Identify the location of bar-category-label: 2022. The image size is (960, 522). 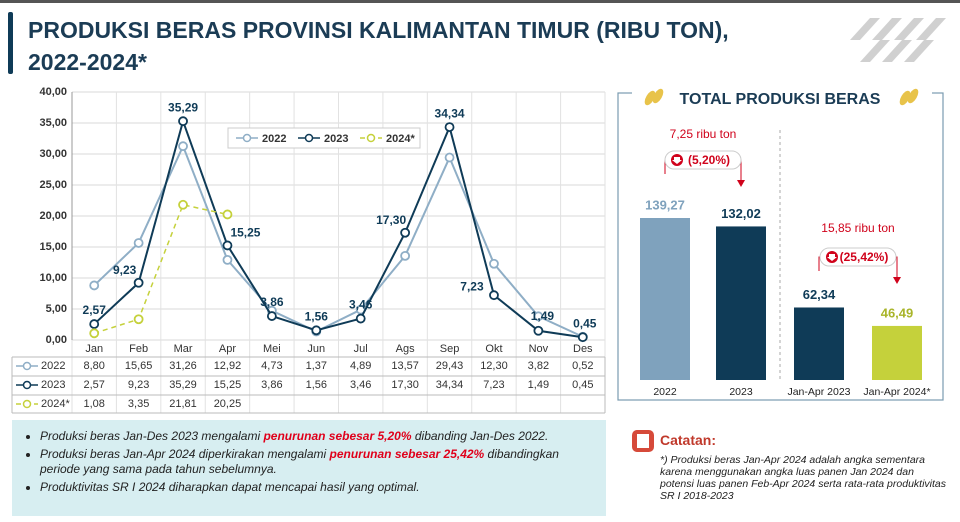
(665, 392).